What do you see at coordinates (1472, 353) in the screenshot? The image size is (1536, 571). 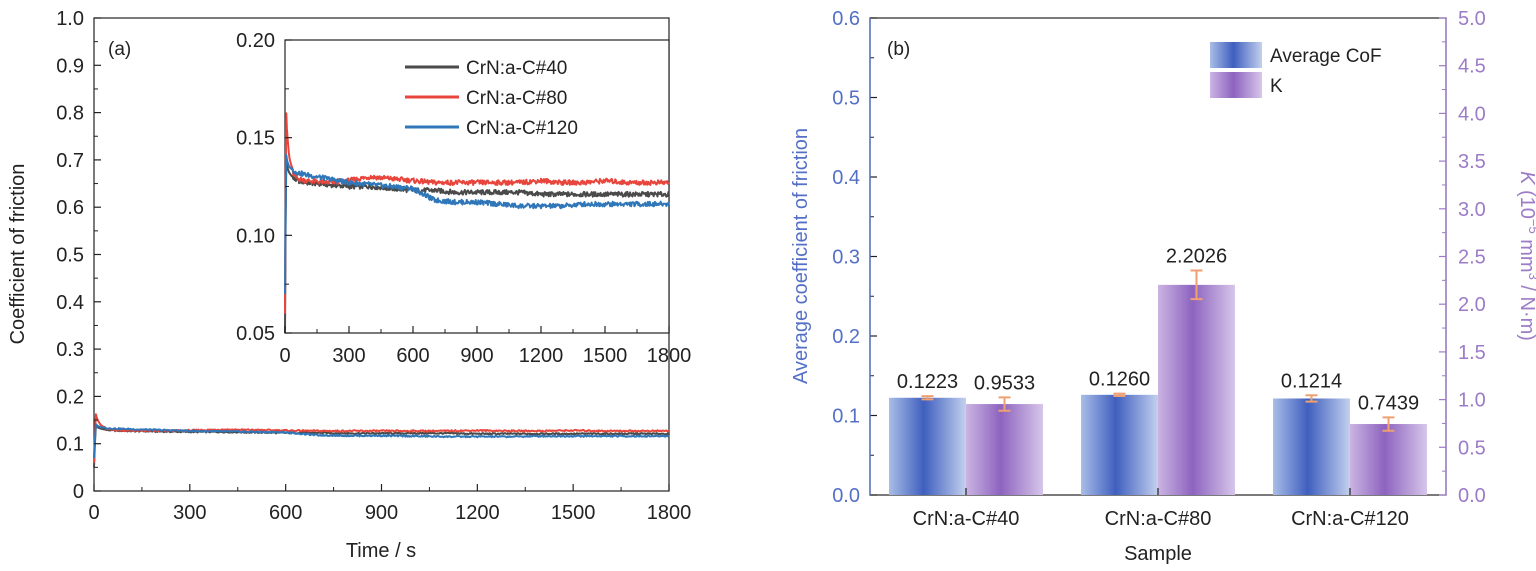 I see `panel-b-right-y-tick-label-1-5: 1.5` at bounding box center [1472, 353].